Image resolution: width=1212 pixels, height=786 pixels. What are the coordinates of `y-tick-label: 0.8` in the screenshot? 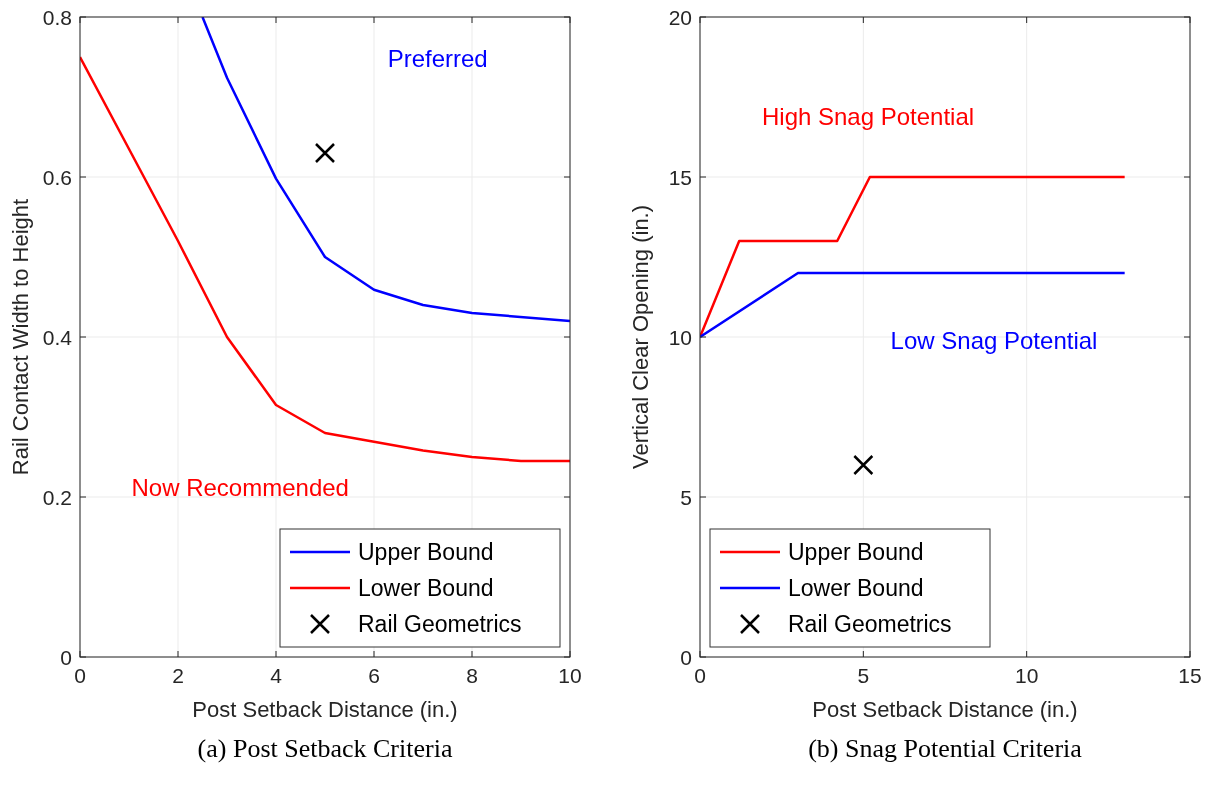 It's located at (57, 17).